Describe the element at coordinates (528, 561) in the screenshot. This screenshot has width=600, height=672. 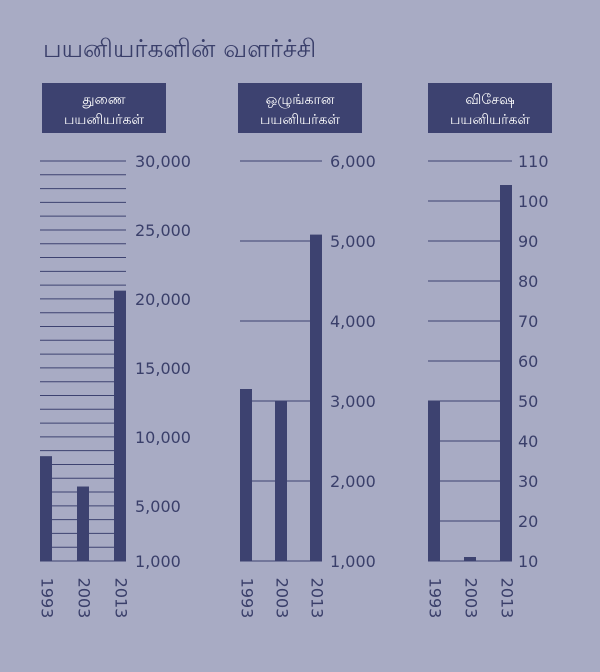
I see `y-tick-label: 10` at that location.